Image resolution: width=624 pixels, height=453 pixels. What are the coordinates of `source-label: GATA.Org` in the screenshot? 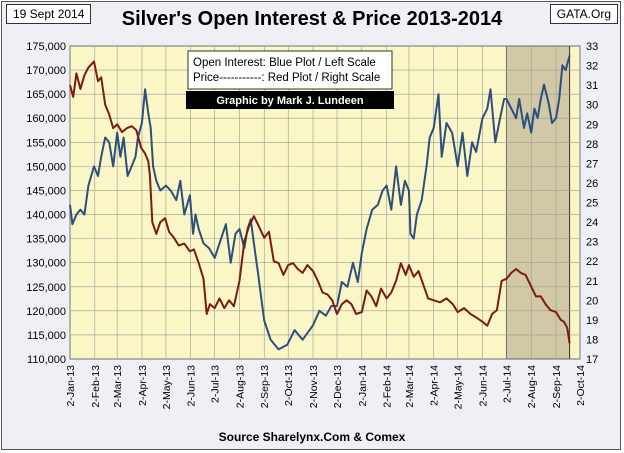 It's located at (583, 14).